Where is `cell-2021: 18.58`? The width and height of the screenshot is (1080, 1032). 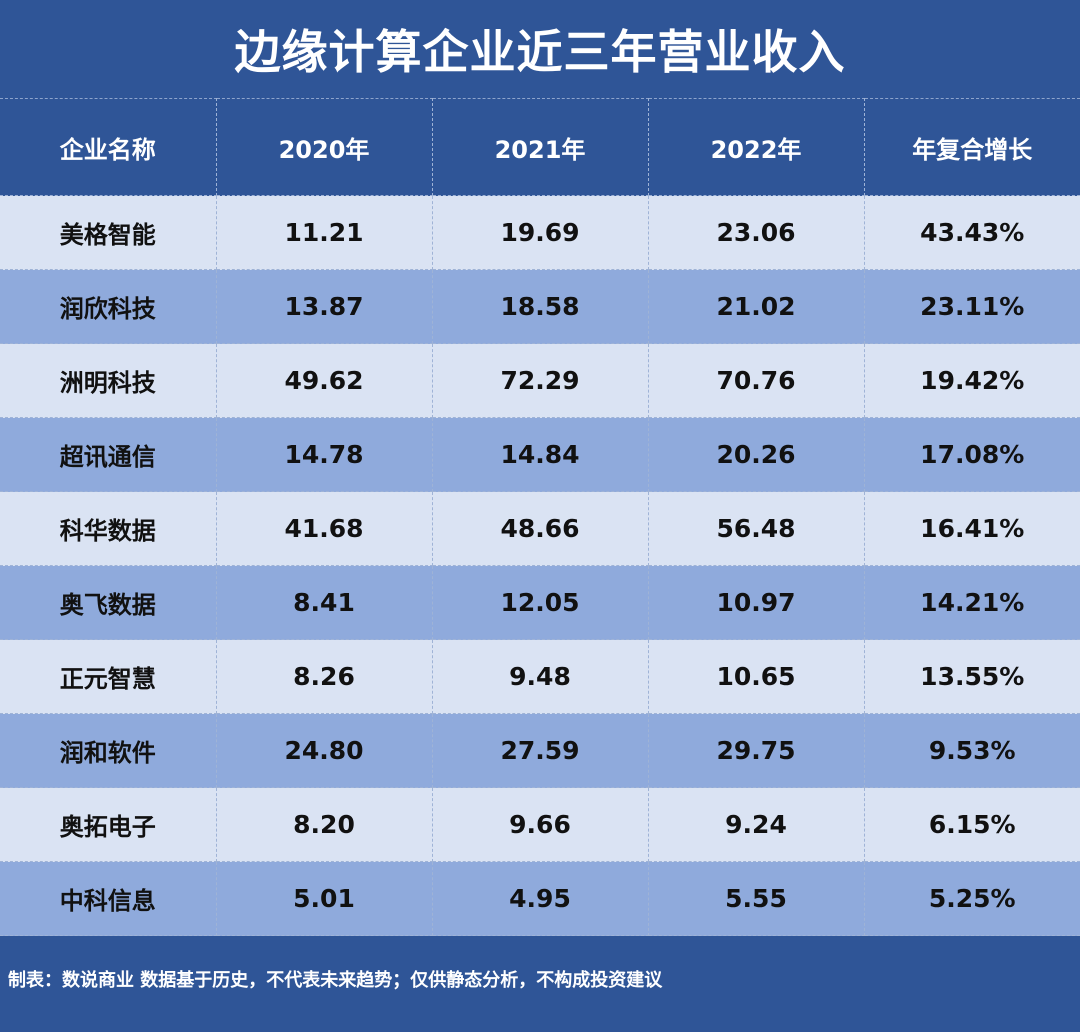
cell-2021: 18.58 is located at coordinates (540, 306).